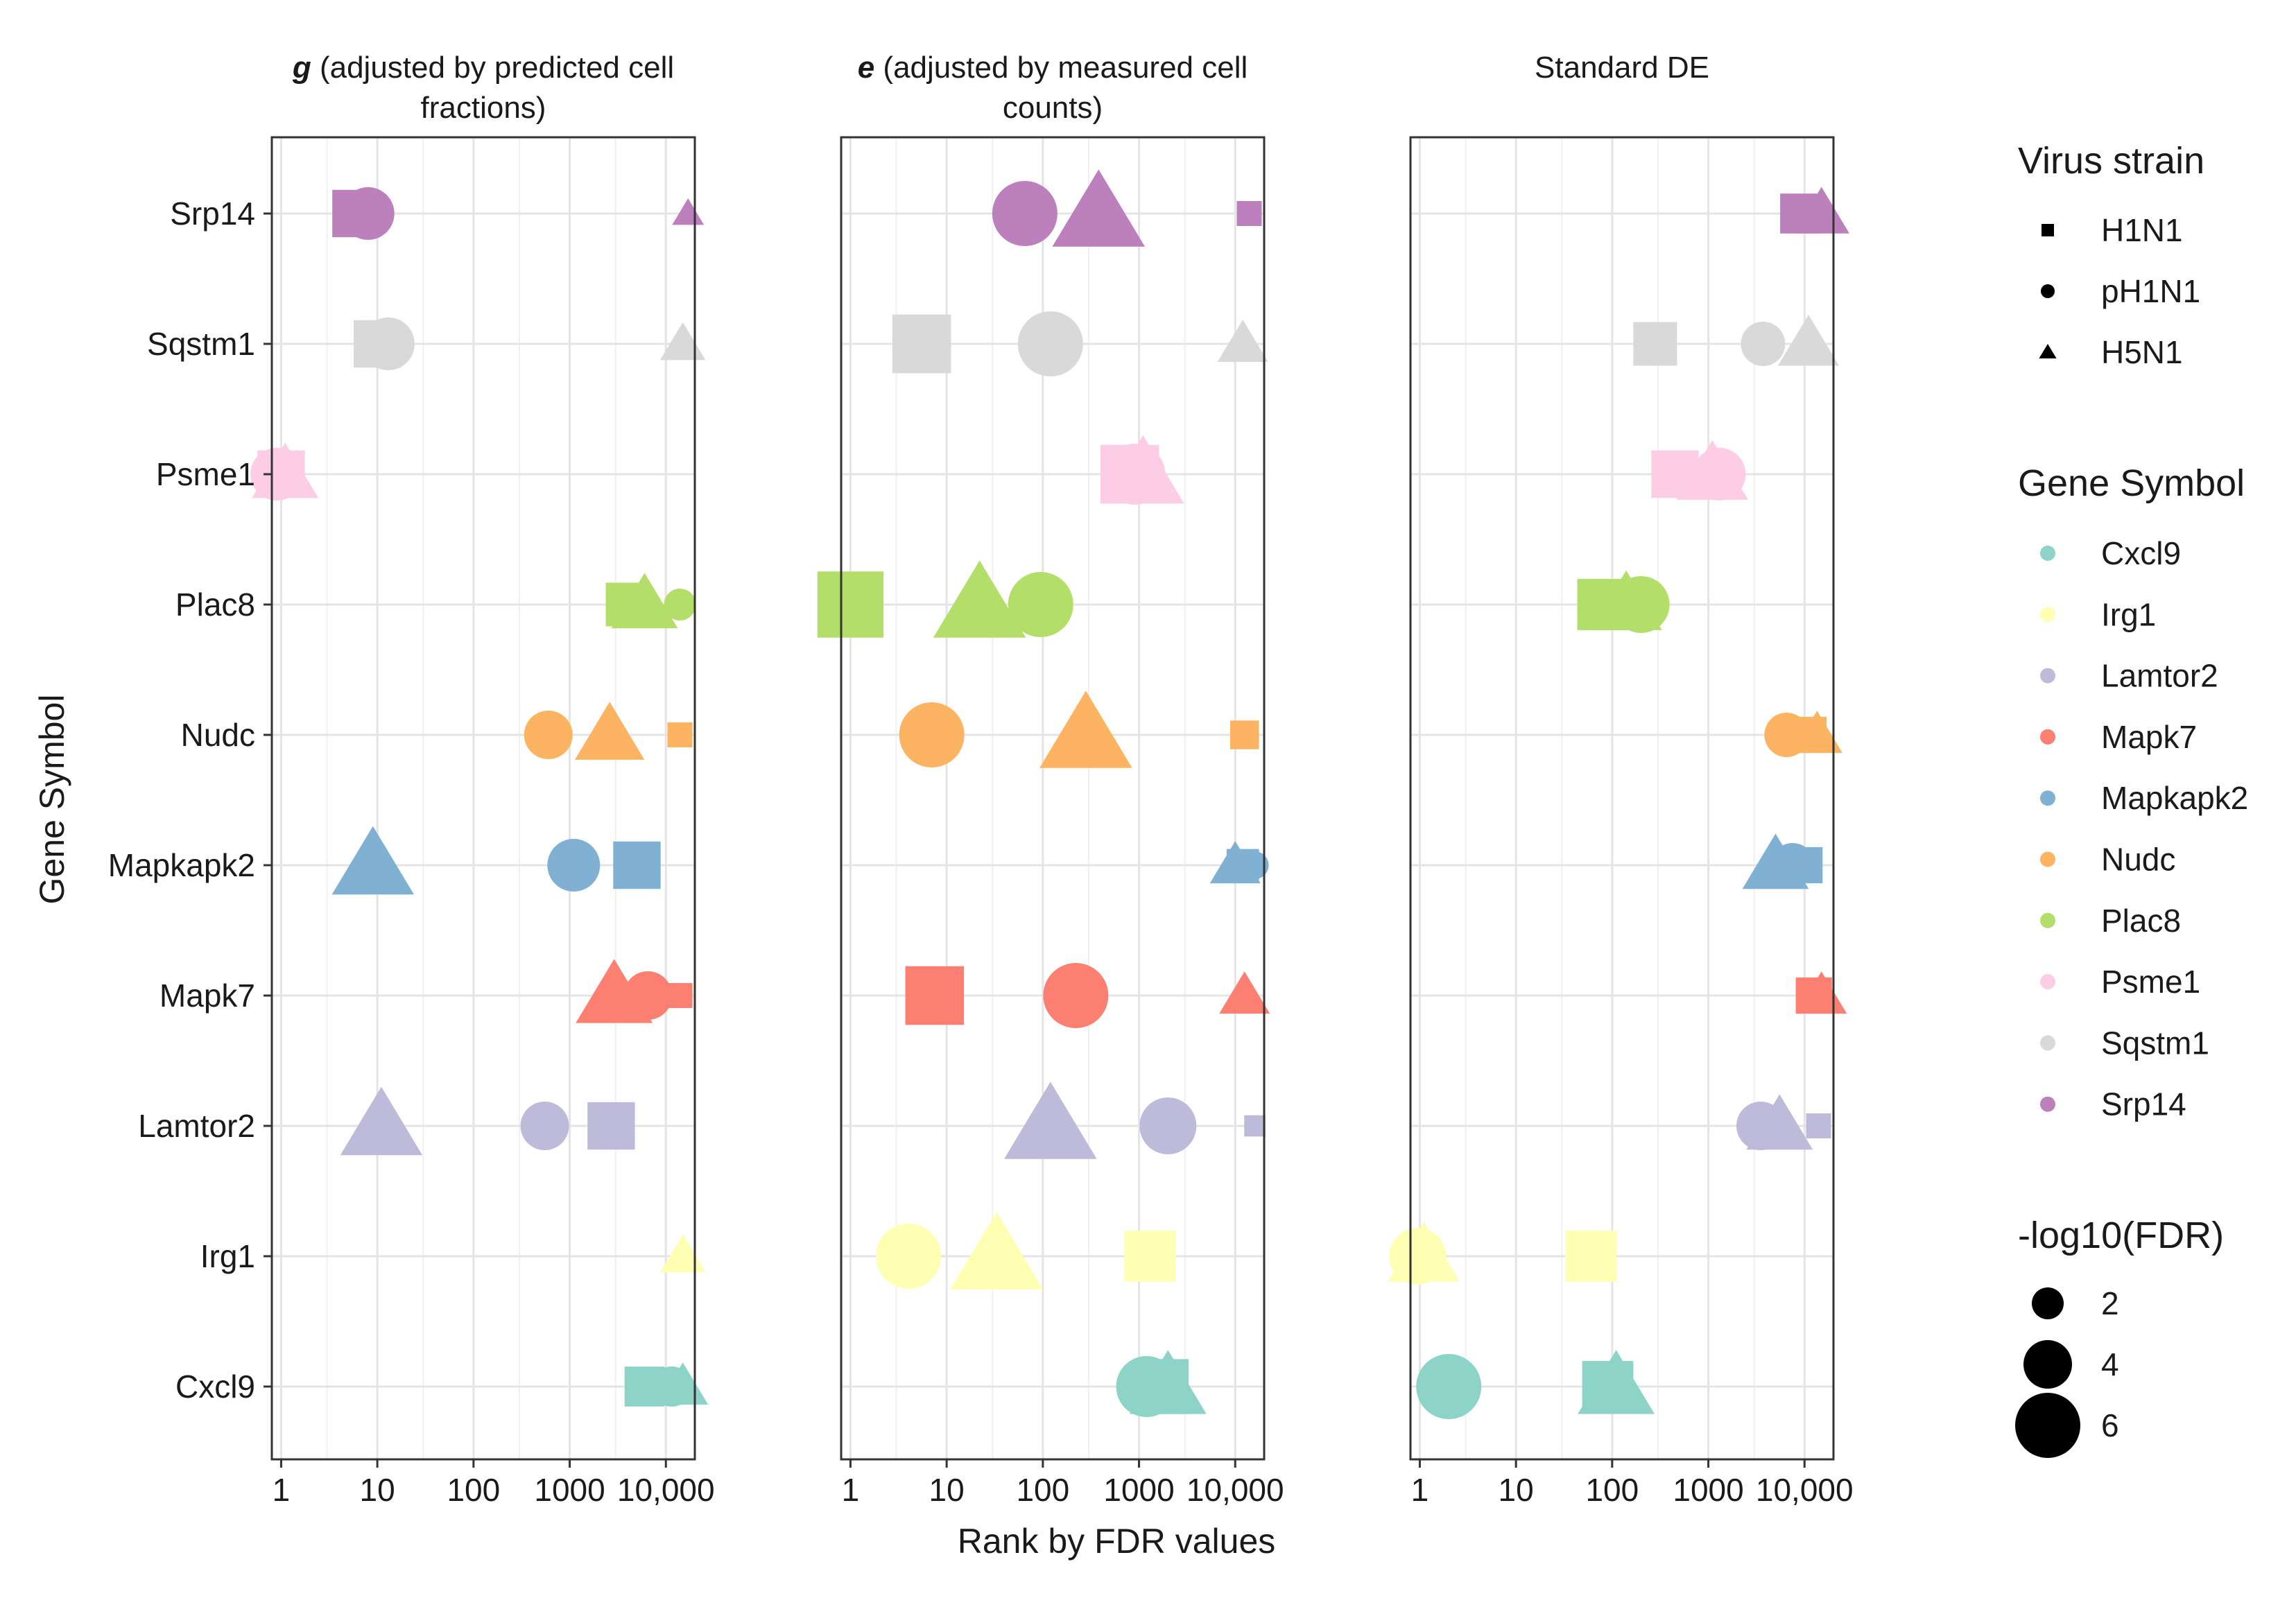 This screenshot has width=2296, height=1598. I want to click on y-tick-label: Irg1, so click(227, 1256).